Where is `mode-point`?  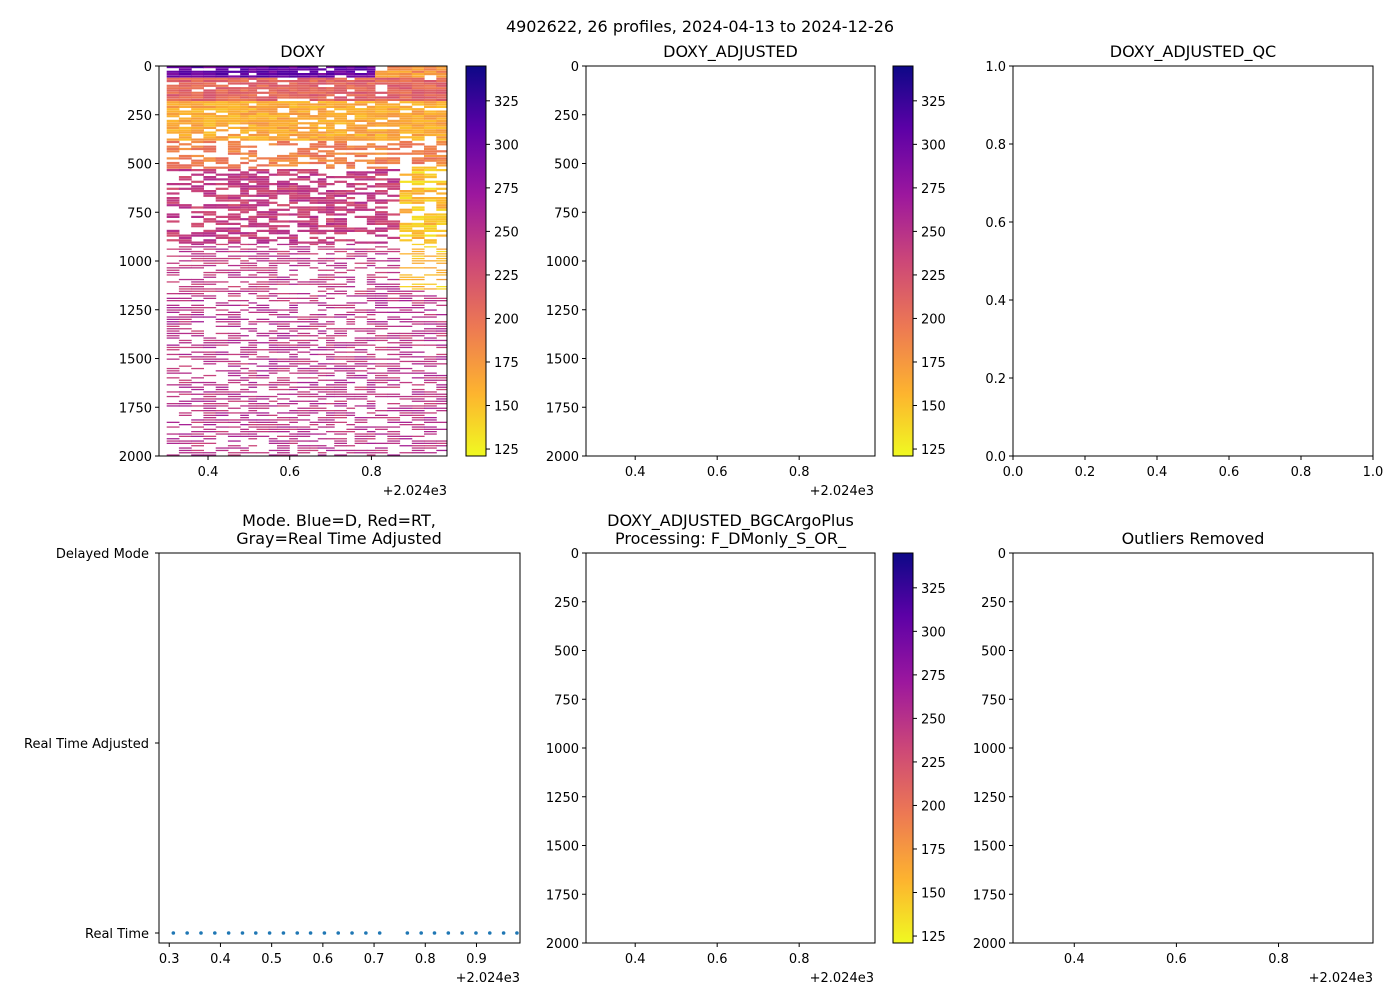 mode-point is located at coordinates (187, 933).